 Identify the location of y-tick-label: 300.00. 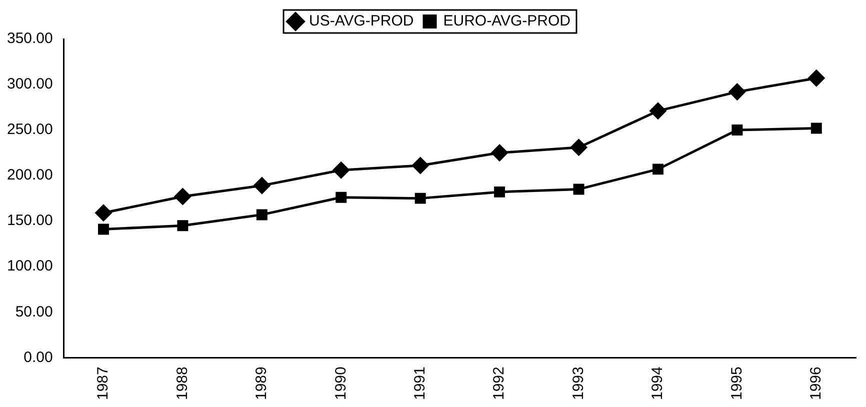
(29, 84).